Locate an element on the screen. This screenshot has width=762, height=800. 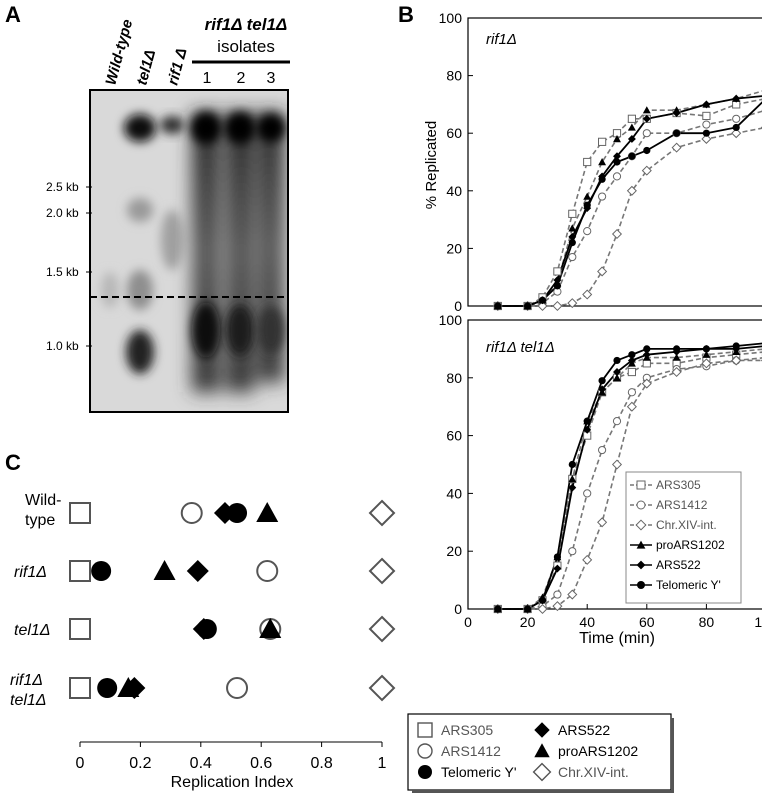
x-tick-label: 40 is located at coordinates (587, 622).